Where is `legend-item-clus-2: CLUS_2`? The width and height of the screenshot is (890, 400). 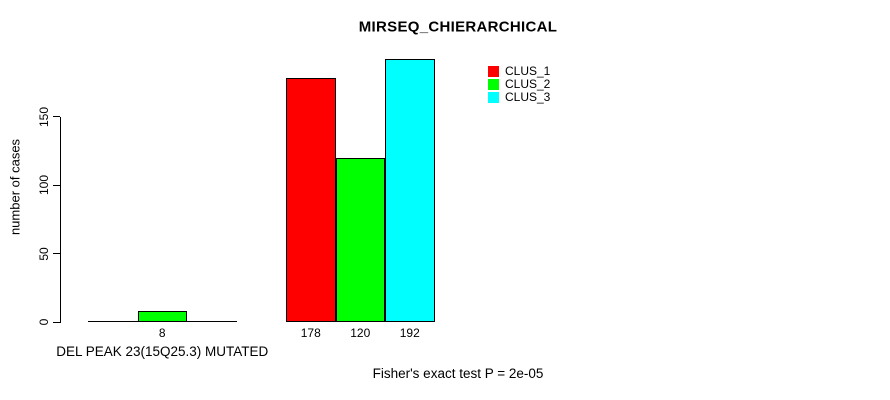
legend-item-clus-2: CLUS_2 is located at coordinates (519, 84).